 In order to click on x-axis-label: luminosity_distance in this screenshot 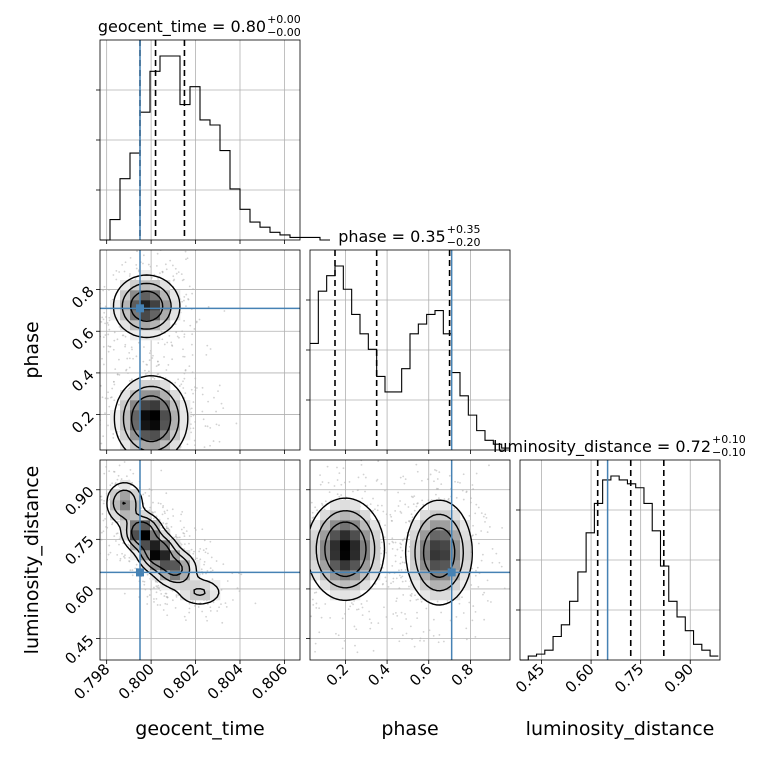, I will do `click(620, 729)`.